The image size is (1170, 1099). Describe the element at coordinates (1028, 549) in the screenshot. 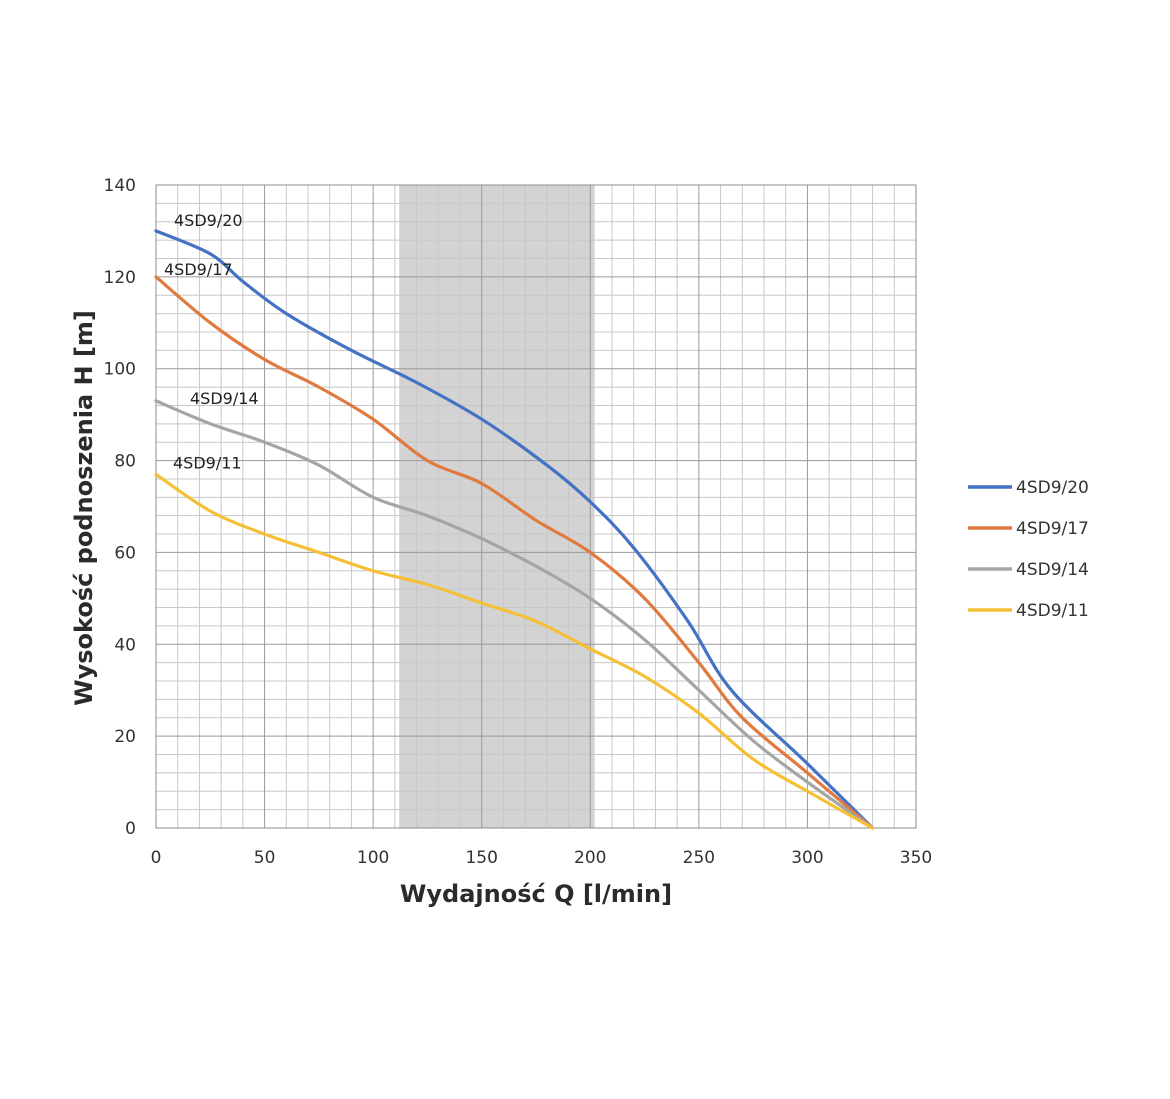

I see `legend: 4SD9/20 4SD9/17 4SD9/14 4SD9/11` at that location.